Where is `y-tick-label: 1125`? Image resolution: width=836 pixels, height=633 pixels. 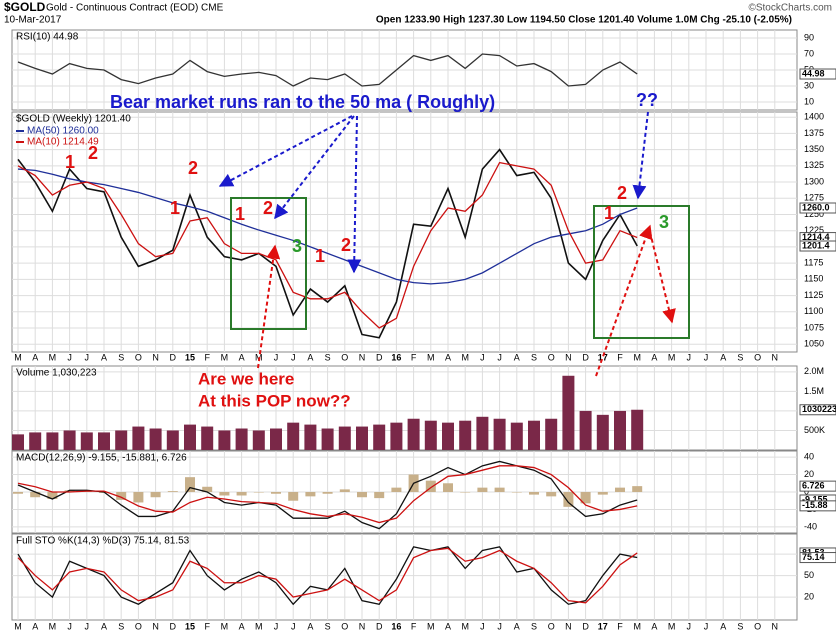
y-tick-label: 1125 is located at coordinates (813, 295).